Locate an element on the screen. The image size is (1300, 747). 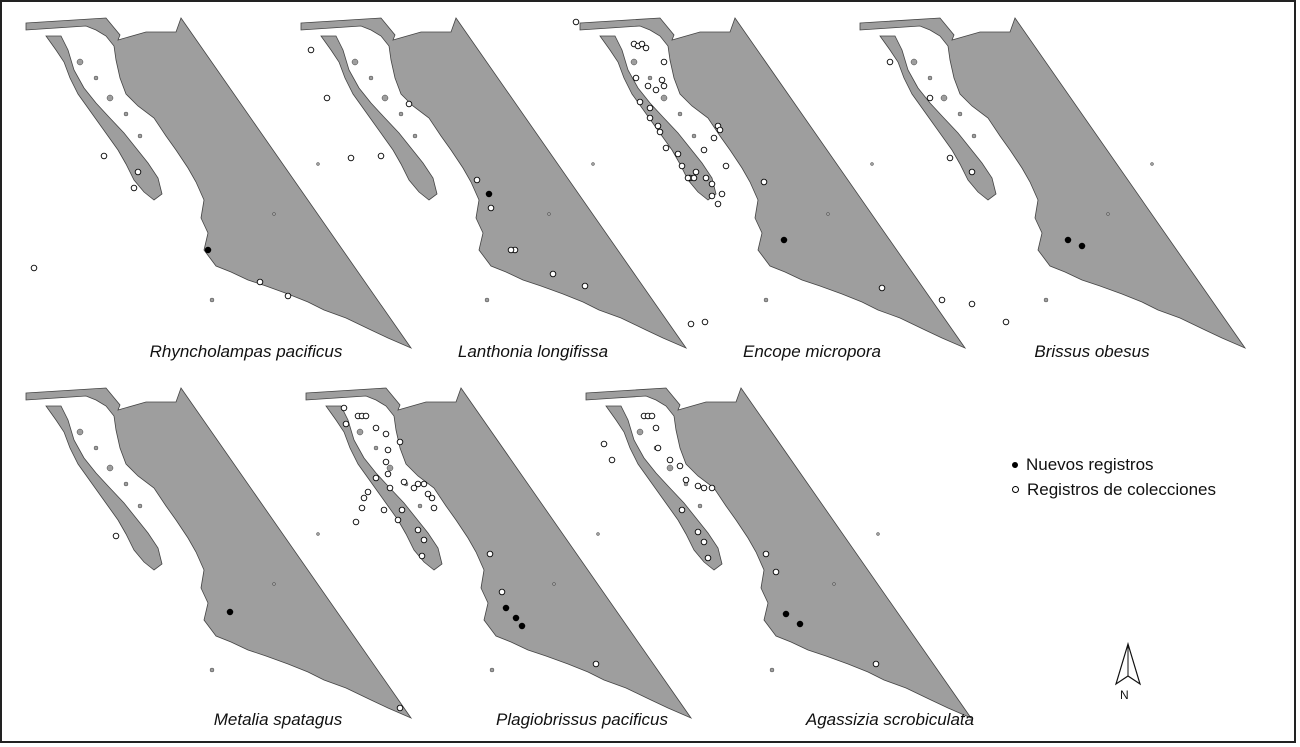
legend-label-collections: Registros de colecciones is located at coordinates (1121, 489).